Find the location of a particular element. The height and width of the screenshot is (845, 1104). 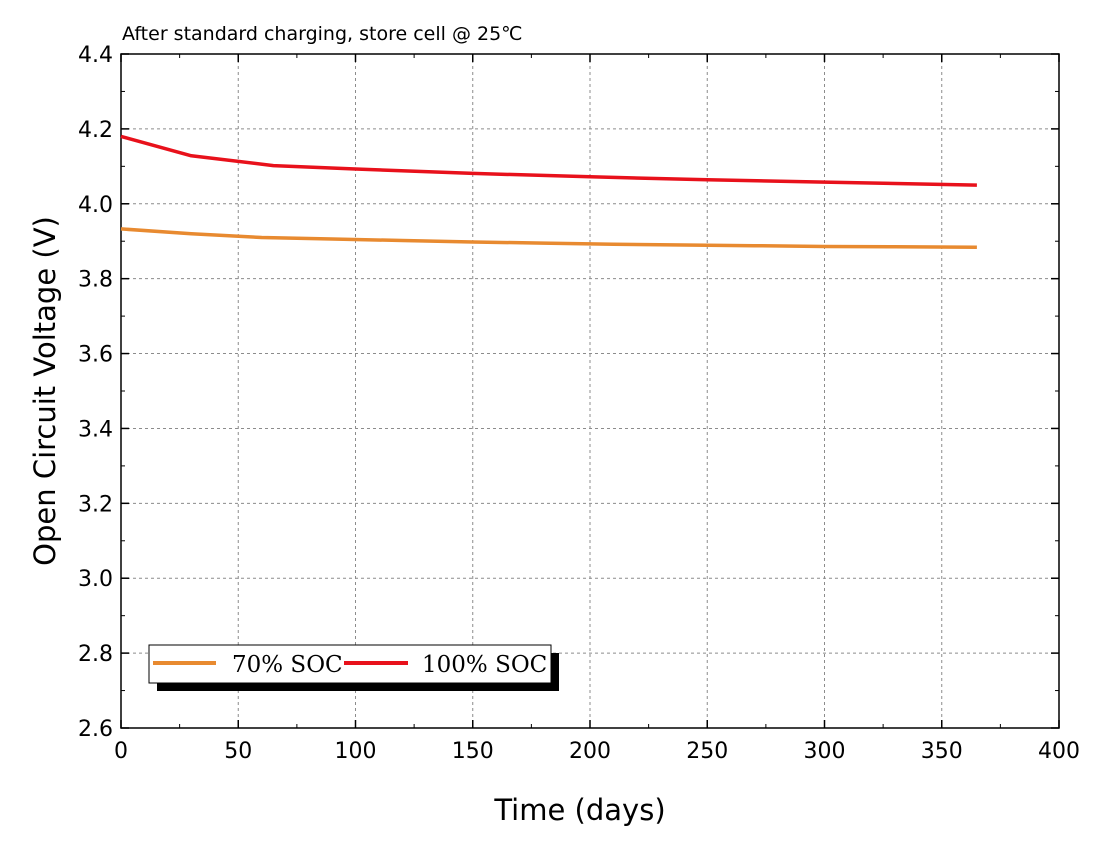

x-tick-label: 400 is located at coordinates (1059, 751).